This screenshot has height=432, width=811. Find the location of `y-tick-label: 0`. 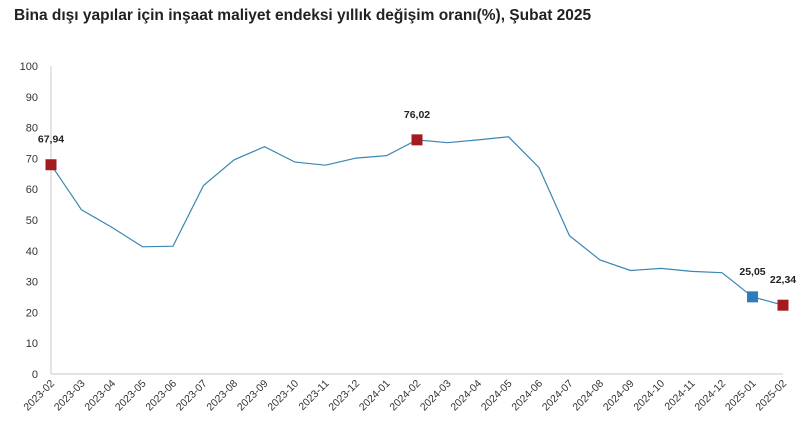

y-tick-label: 0 is located at coordinates (35, 375).